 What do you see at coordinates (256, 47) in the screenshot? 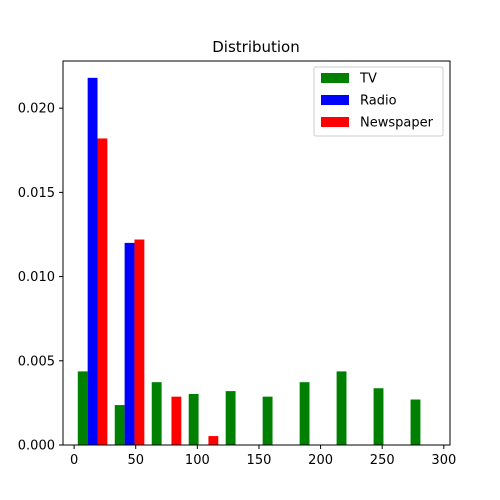
I see `chart-title: Distribution` at bounding box center [256, 47].